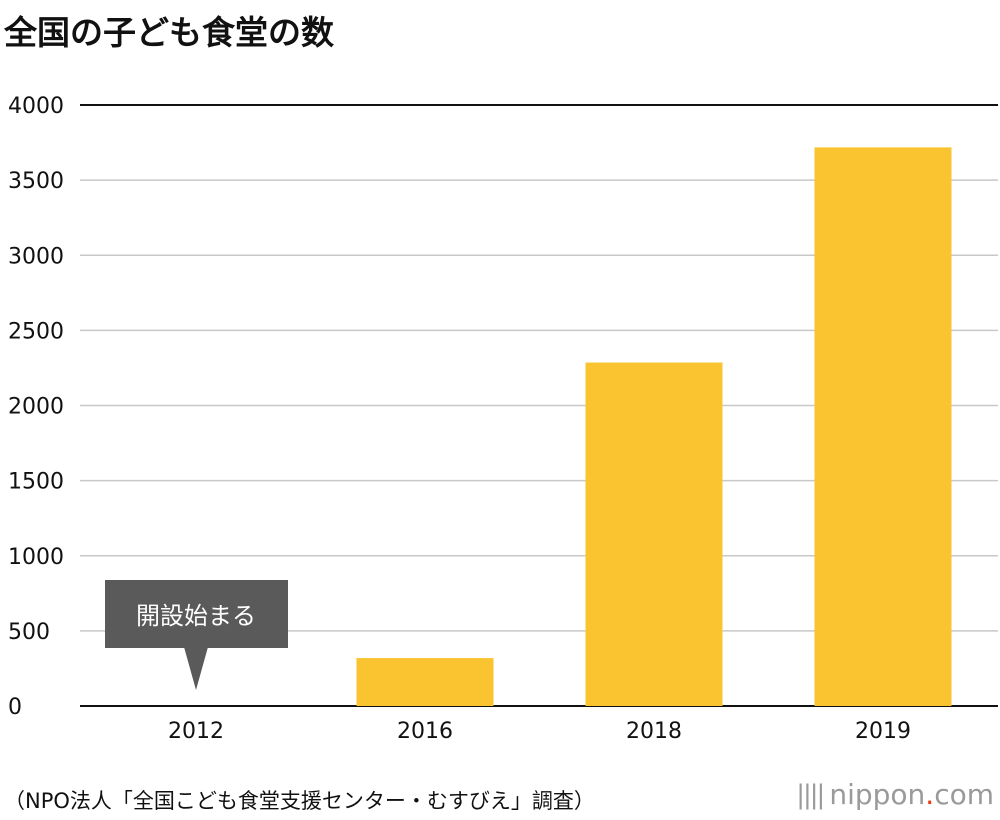  I want to click on y-tick-label: 4000, so click(36, 106).